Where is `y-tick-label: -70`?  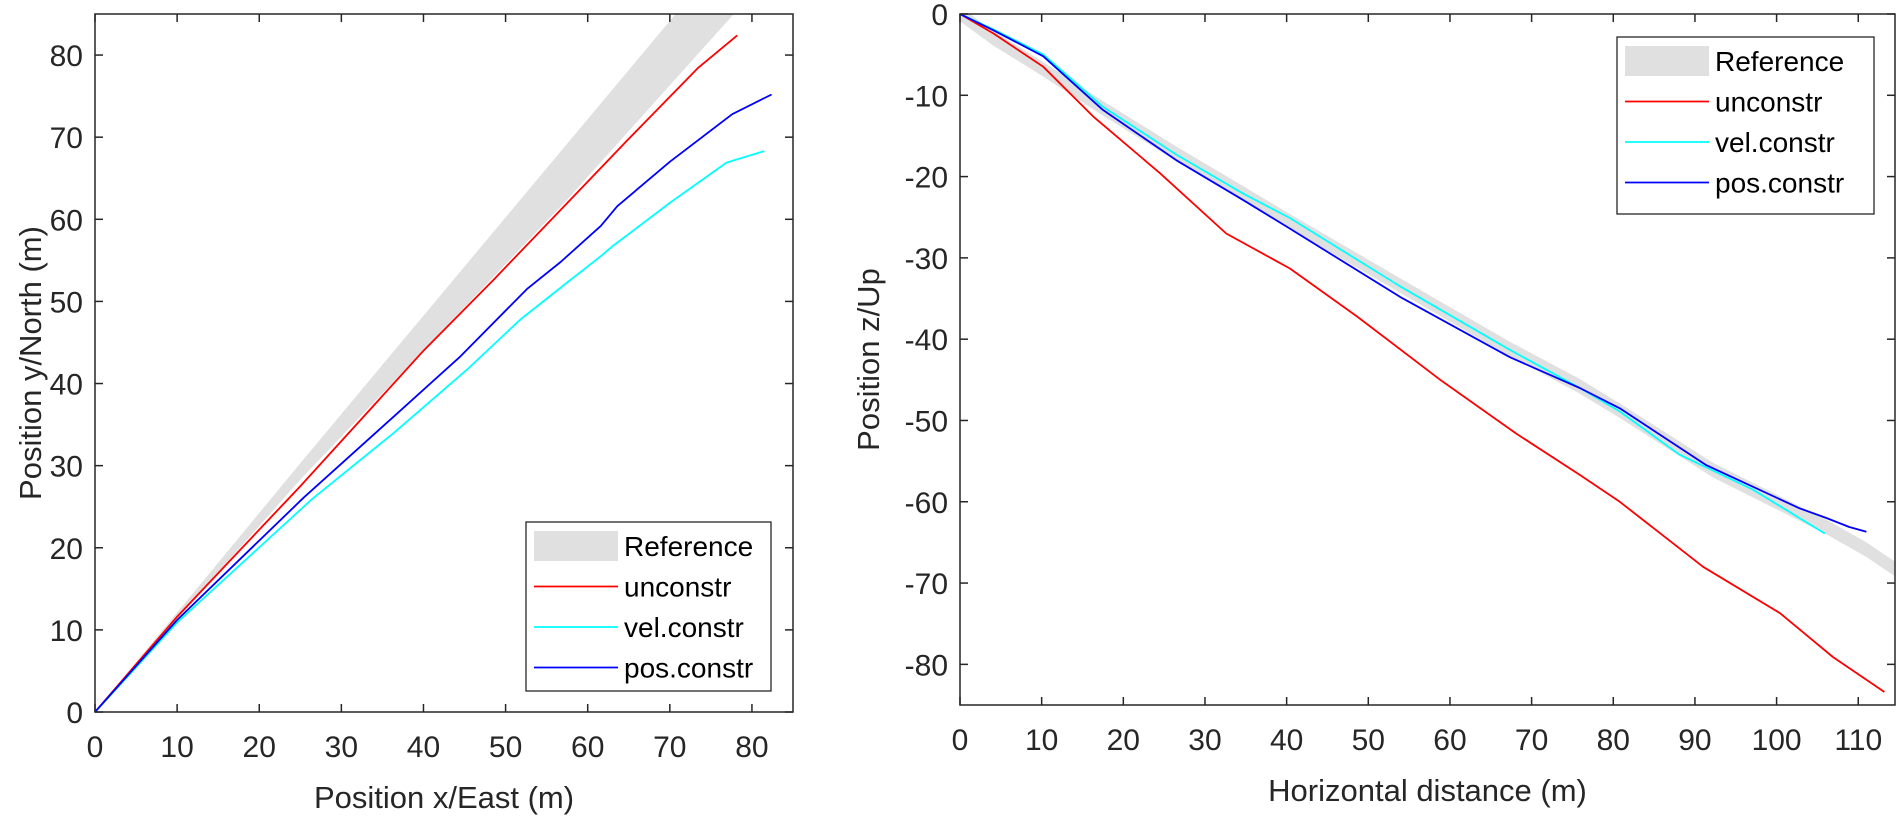 y-tick-label: -70 is located at coordinates (926, 584).